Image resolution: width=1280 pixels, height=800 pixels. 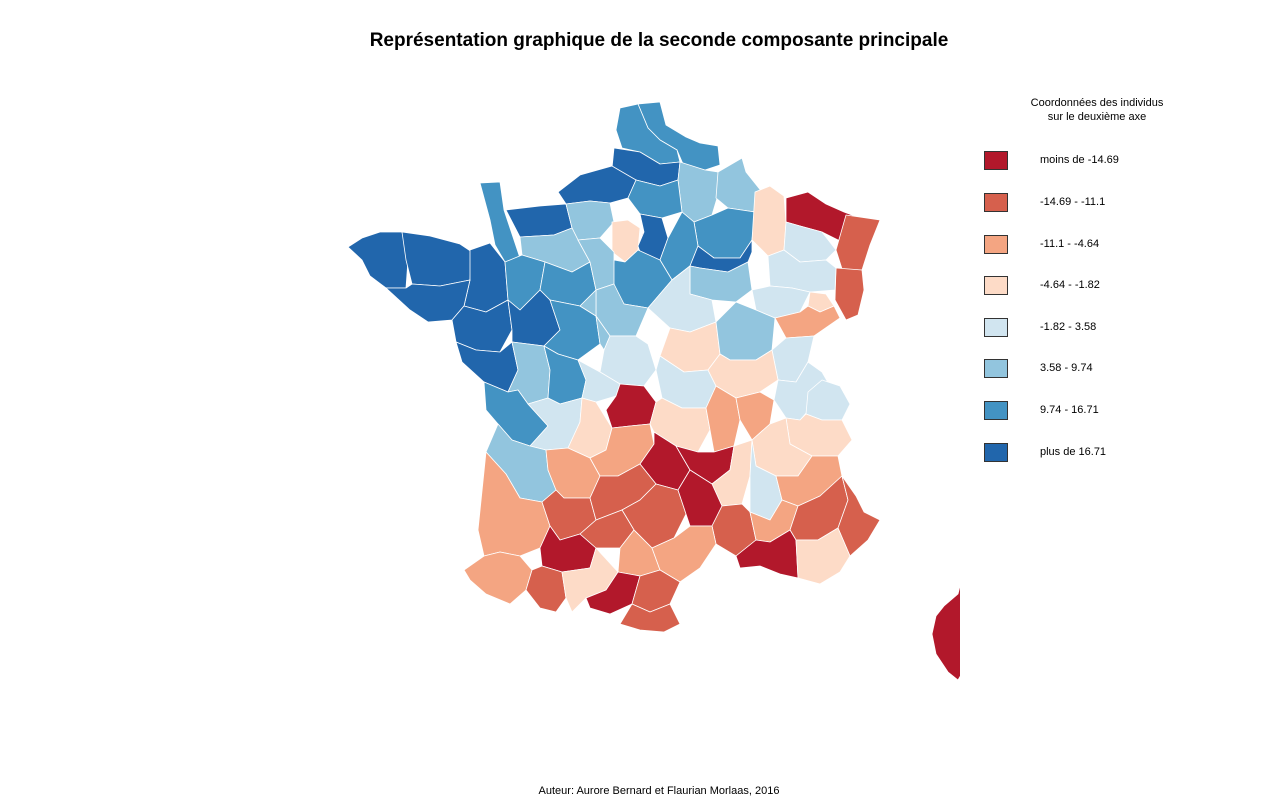 What do you see at coordinates (849, 294) in the screenshot?
I see `region-haut-rhin` at bounding box center [849, 294].